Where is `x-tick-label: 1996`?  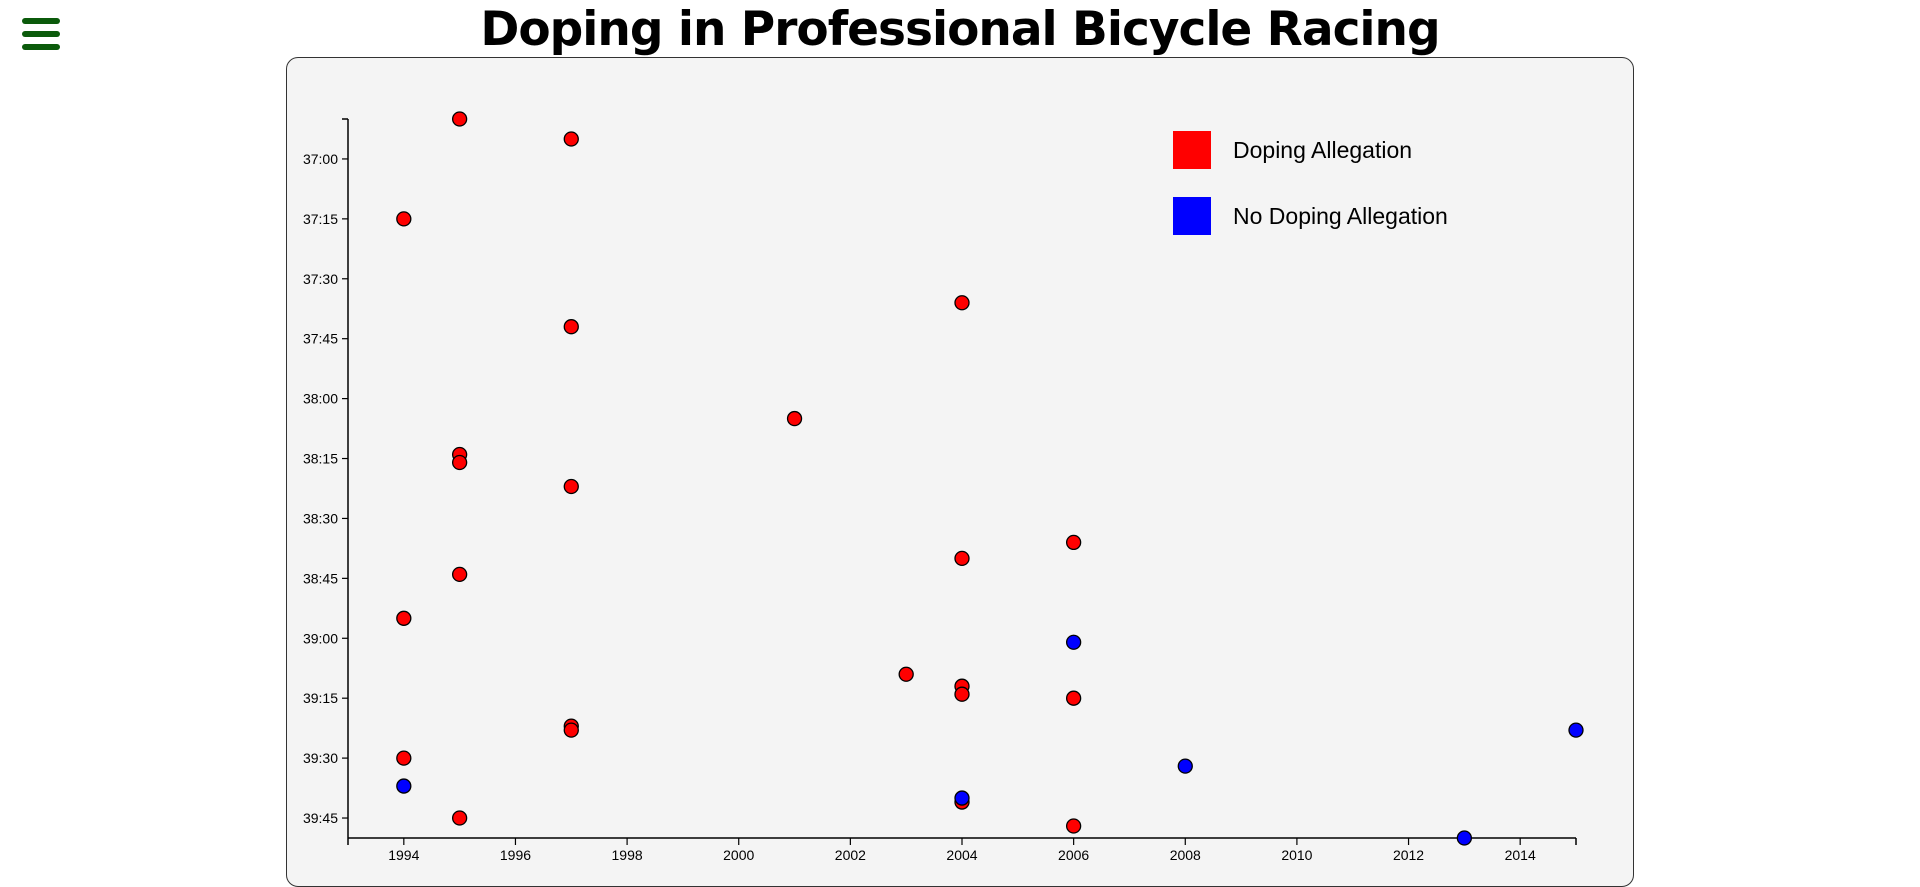 x-tick-label: 1996 is located at coordinates (515, 855).